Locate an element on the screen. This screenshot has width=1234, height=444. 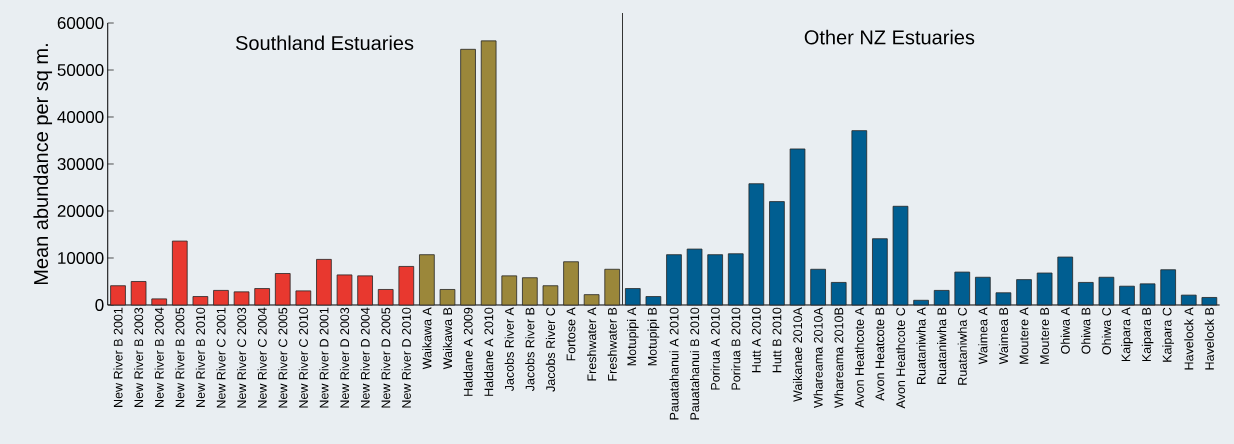
x-tick-label: New River C 2005 is located at coordinates (283, 357).